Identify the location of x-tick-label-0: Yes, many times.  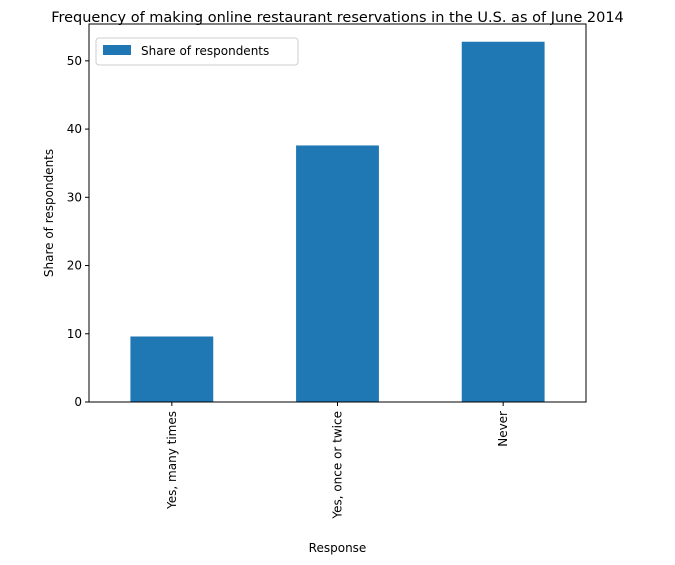
(172, 460).